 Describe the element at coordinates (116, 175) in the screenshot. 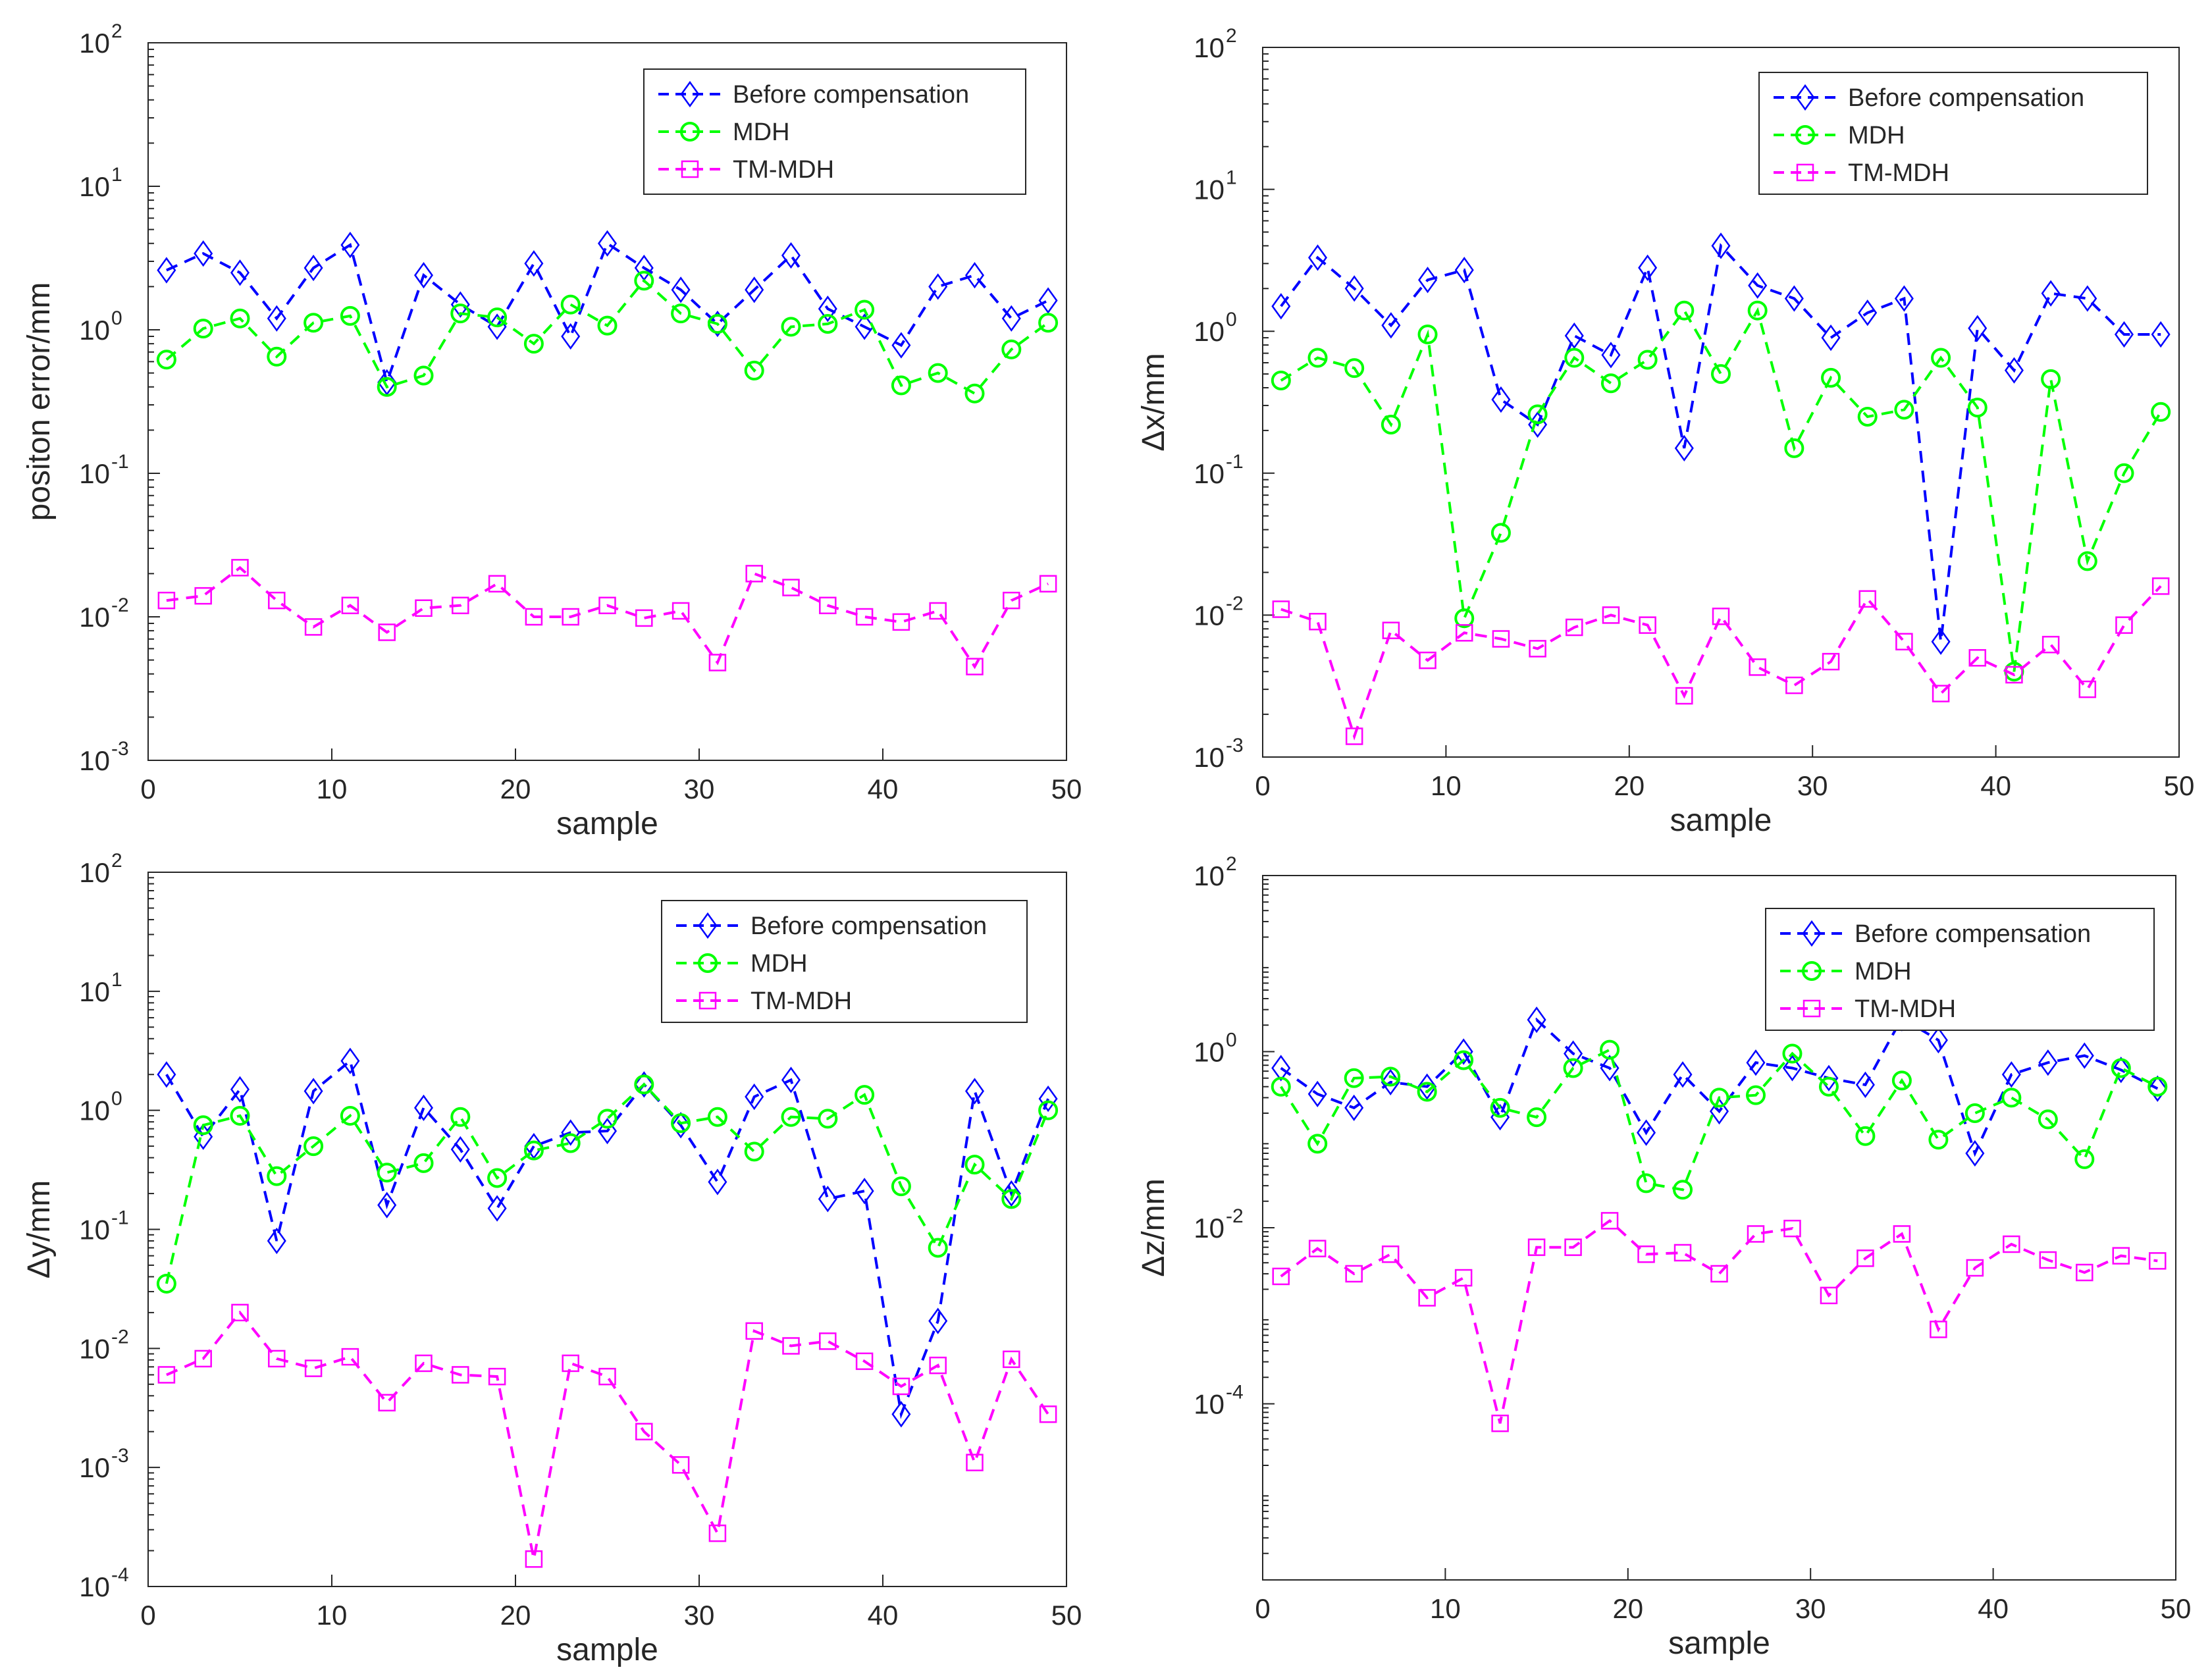

I see `y-tick-exponent: 1` at that location.